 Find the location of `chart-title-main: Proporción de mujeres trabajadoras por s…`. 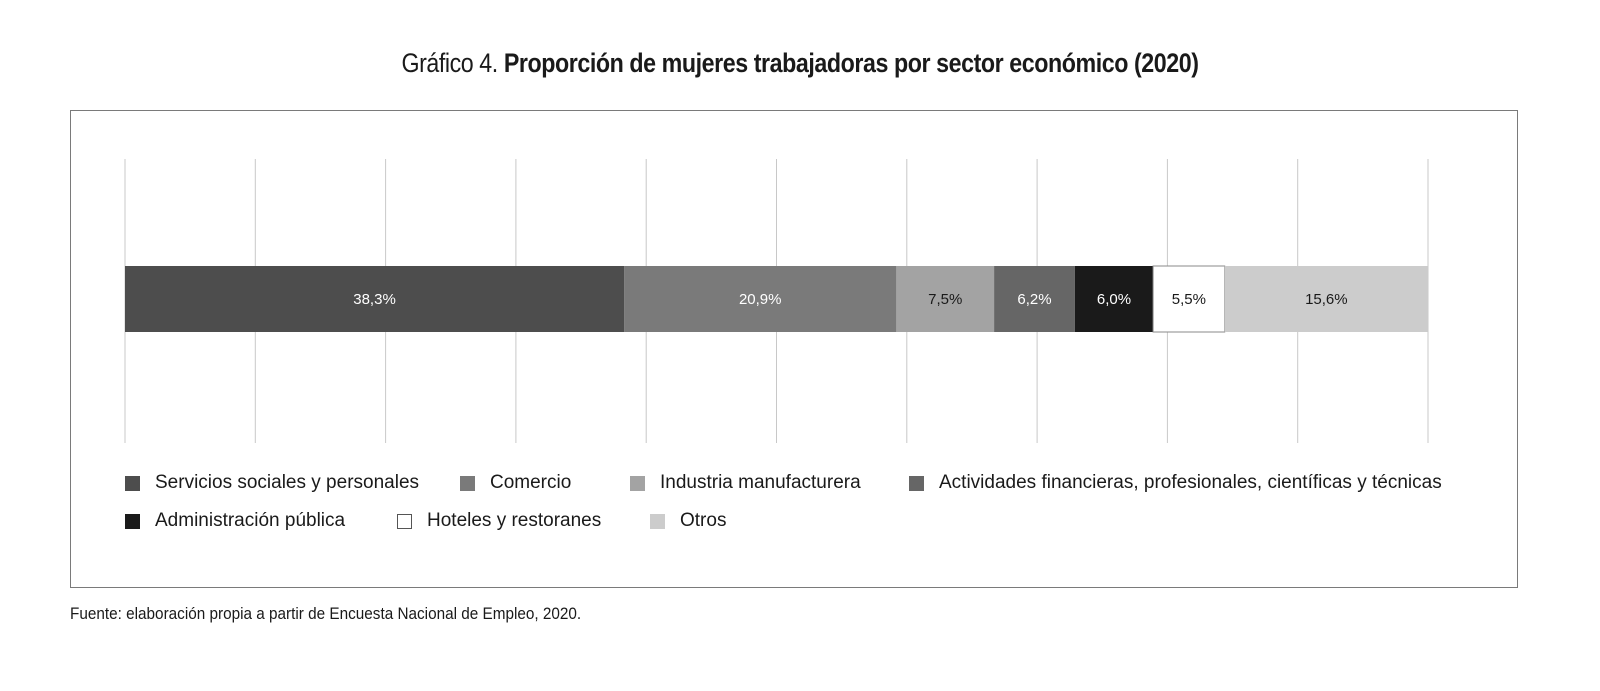

chart-title-main: Proporción de mujeres trabajadoras por s… is located at coordinates (851, 63).